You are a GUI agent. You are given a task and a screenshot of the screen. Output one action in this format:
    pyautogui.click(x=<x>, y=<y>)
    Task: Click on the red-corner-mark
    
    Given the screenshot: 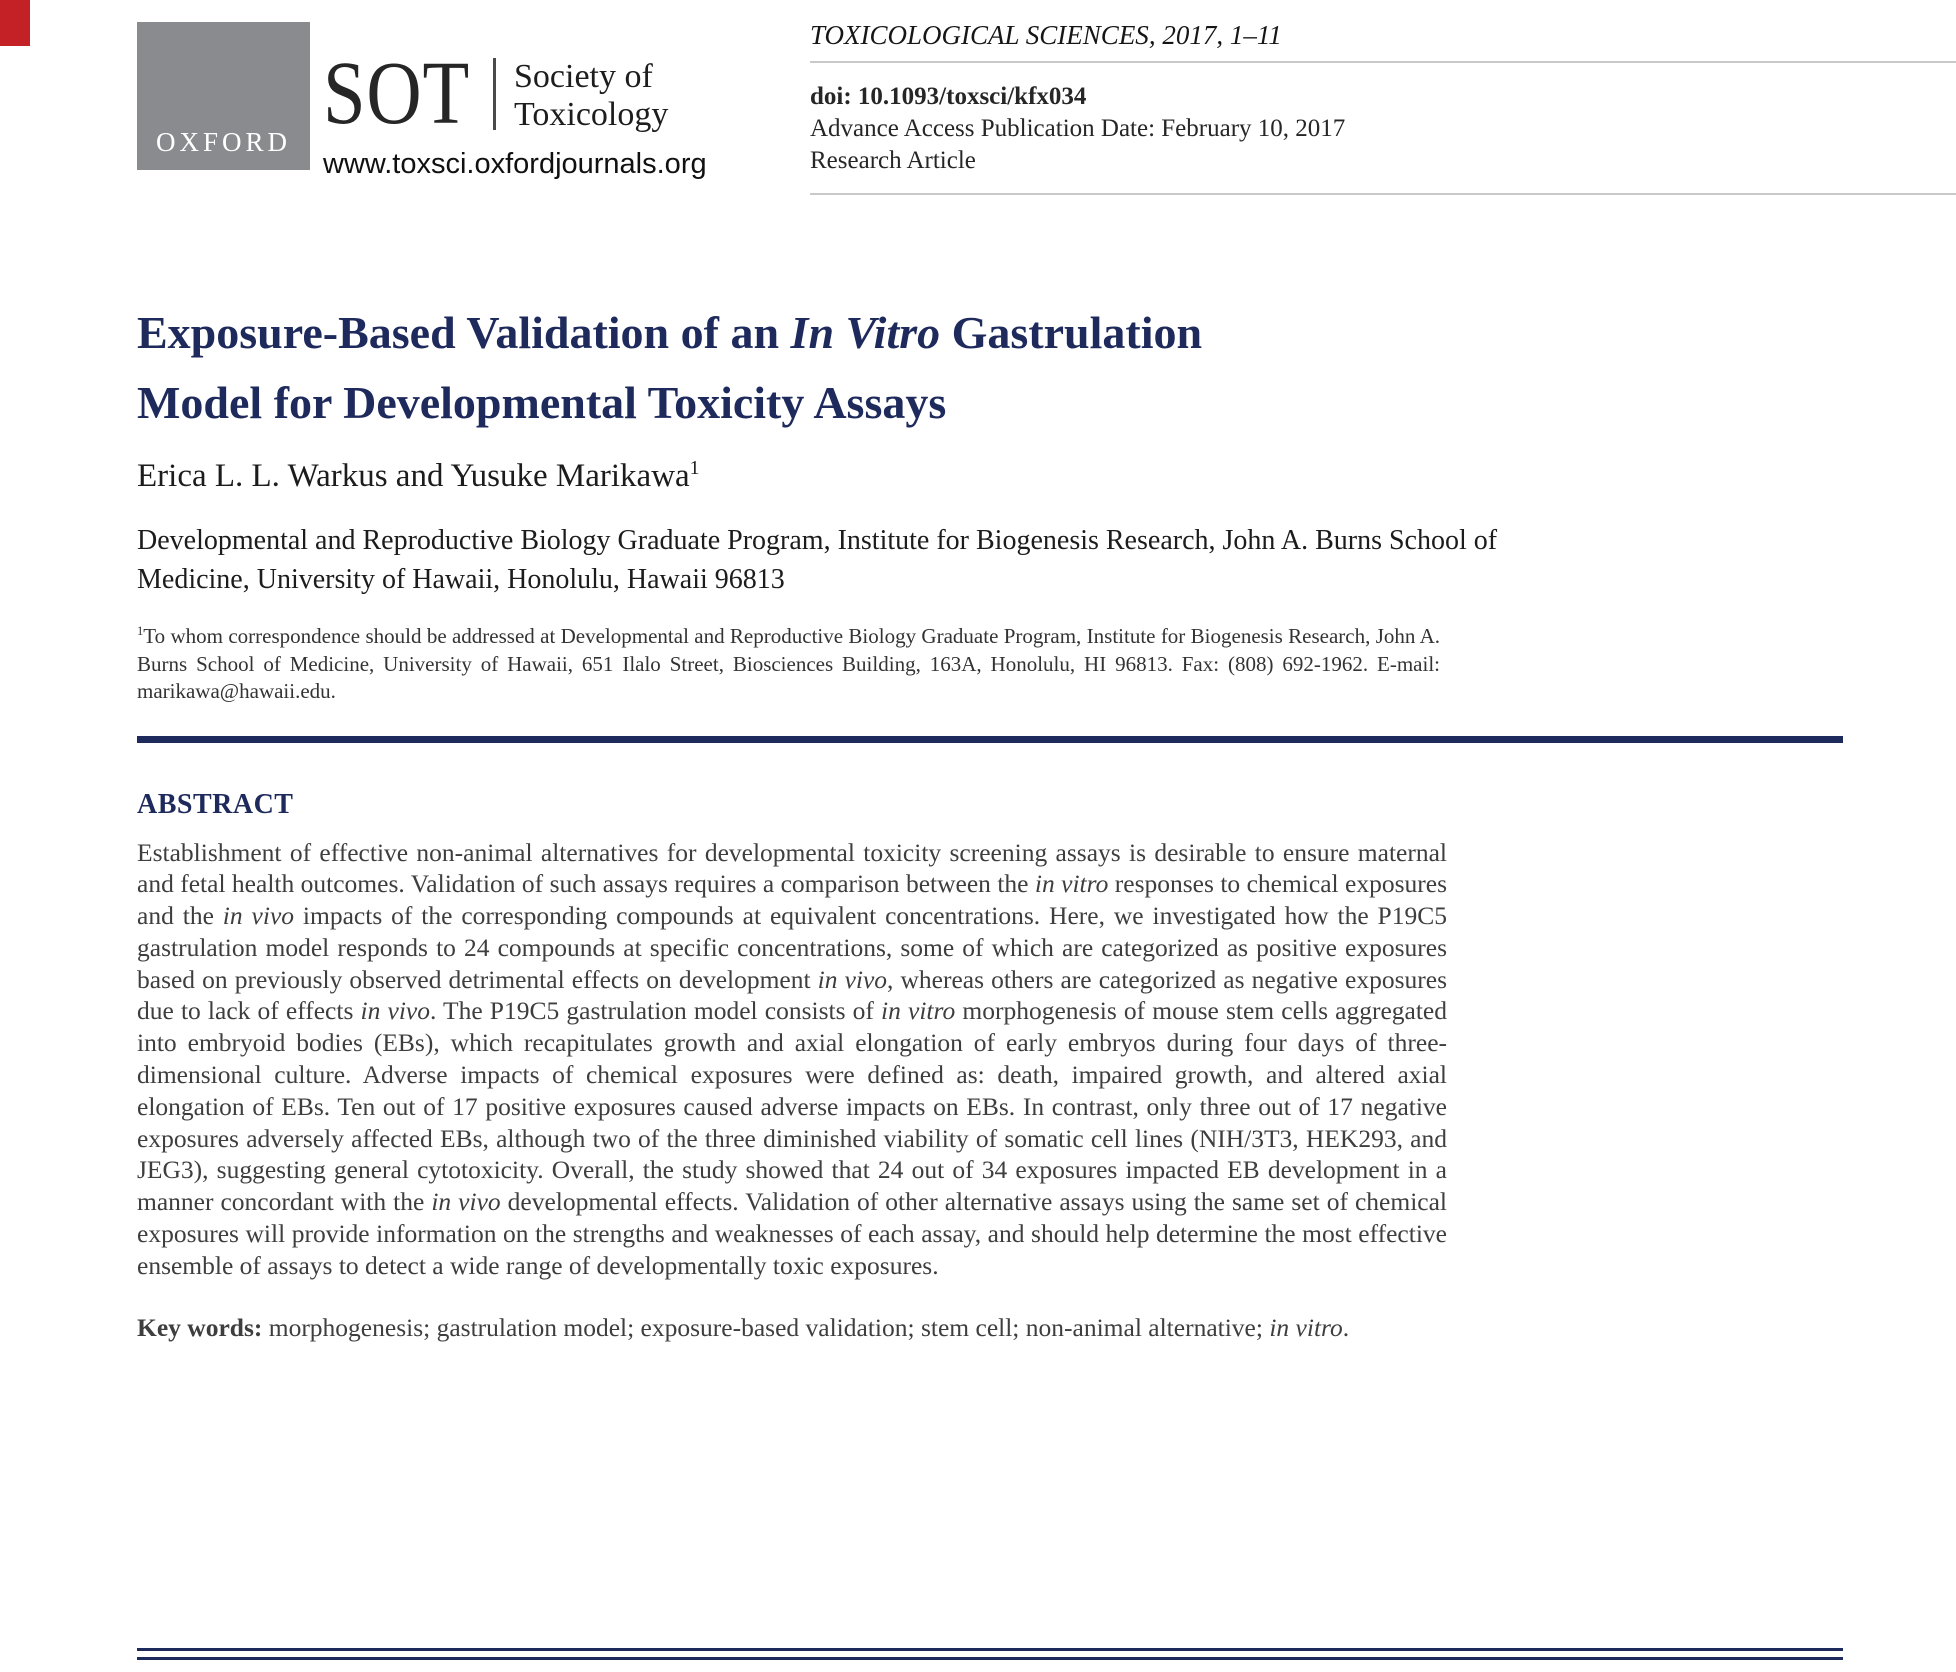 What is the action you would take?
    pyautogui.click(x=15, y=23)
    